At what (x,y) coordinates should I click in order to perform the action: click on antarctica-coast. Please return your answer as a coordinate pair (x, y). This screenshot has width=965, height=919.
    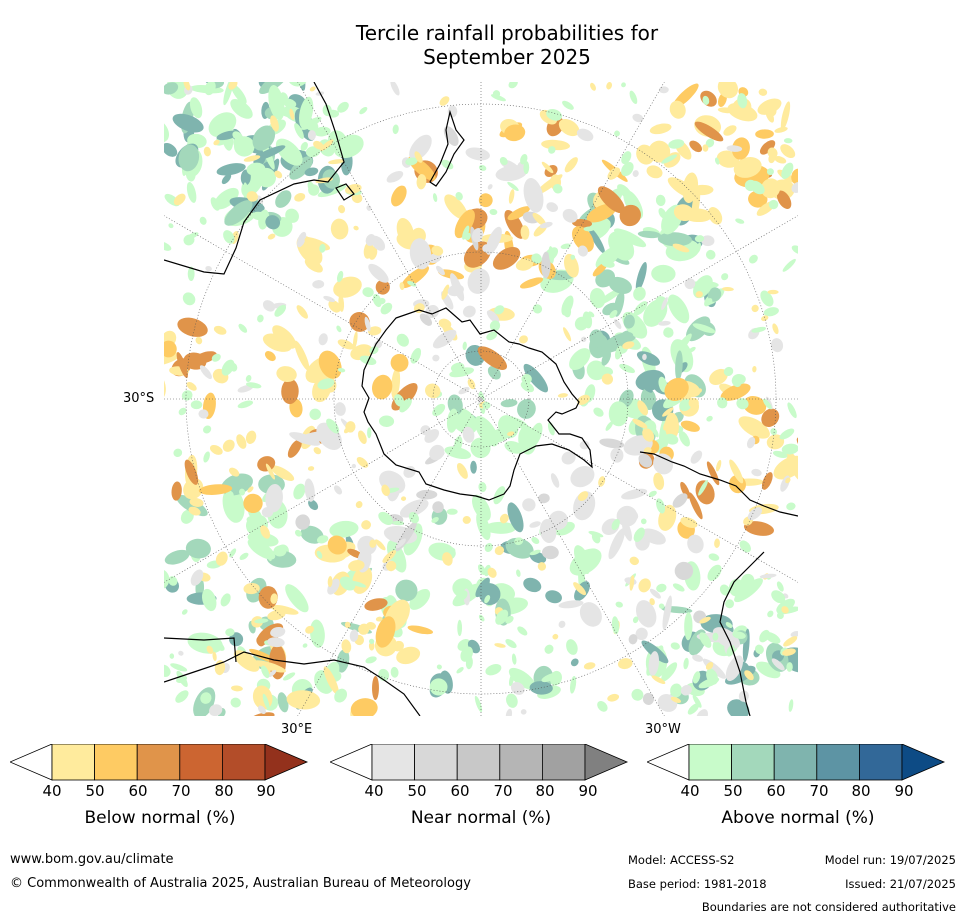
    Looking at the image, I should click on (477, 404).